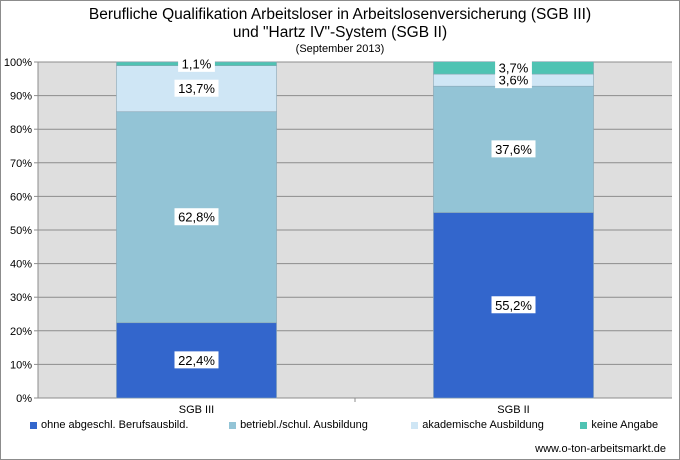  Describe the element at coordinates (21, 130) in the screenshot. I see `y-tick-label: 80%` at that location.